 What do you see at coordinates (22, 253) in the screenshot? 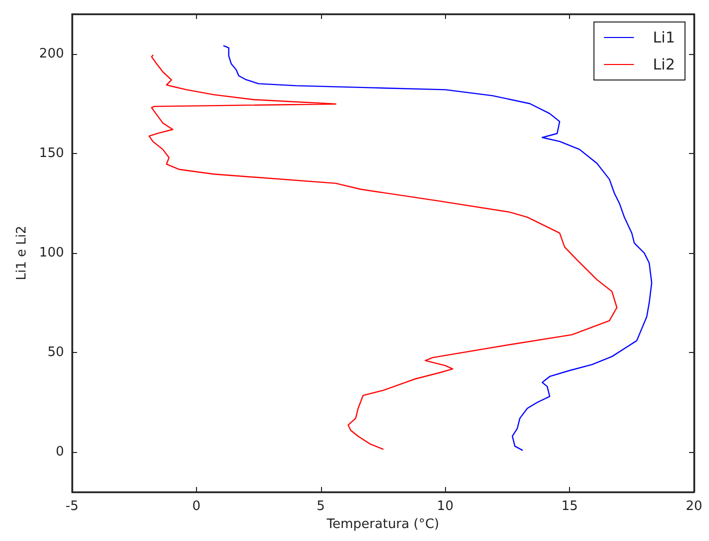
I see `y-axis-title: Li1 e Li2` at bounding box center [22, 253].